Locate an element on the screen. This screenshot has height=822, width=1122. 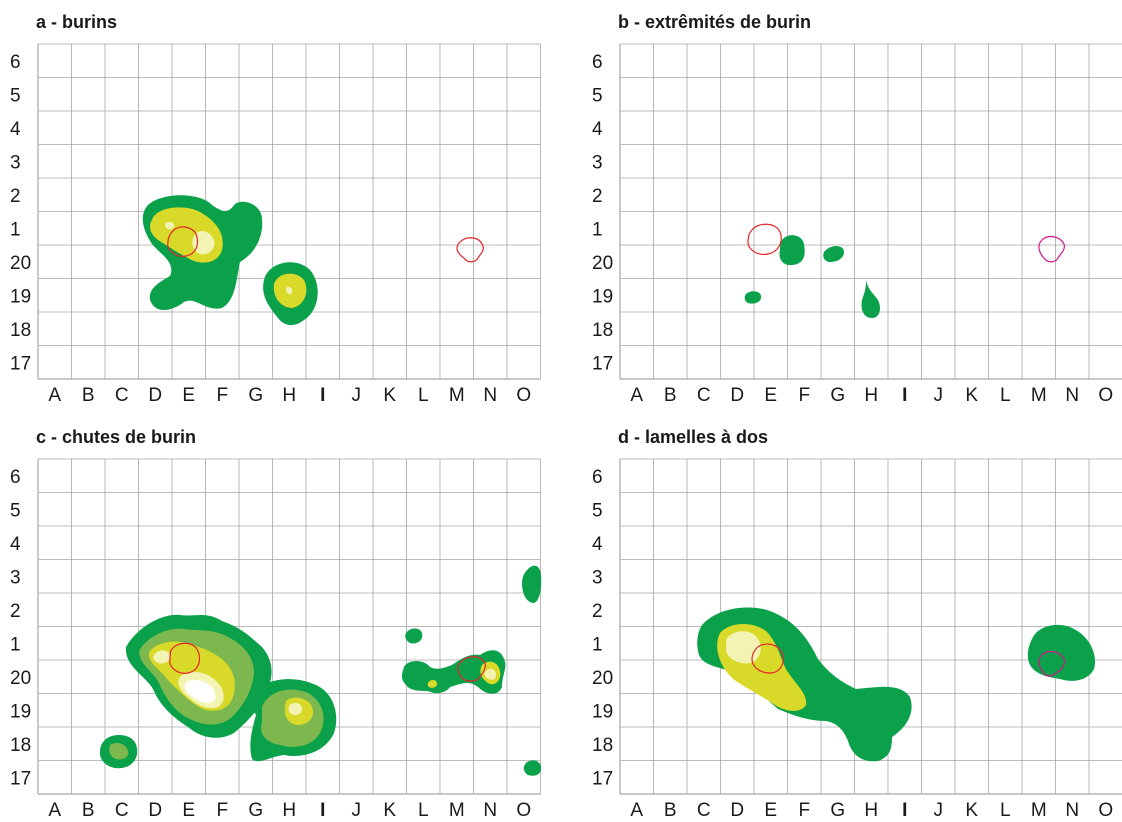
panel-title: d - lamelles à dos is located at coordinates (693, 437).